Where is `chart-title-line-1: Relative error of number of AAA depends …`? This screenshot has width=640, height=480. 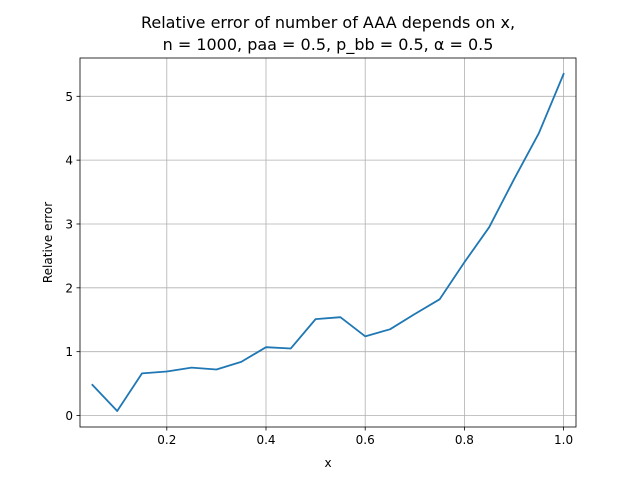 chart-title-line-1: Relative error of number of AAA depends … is located at coordinates (328, 22).